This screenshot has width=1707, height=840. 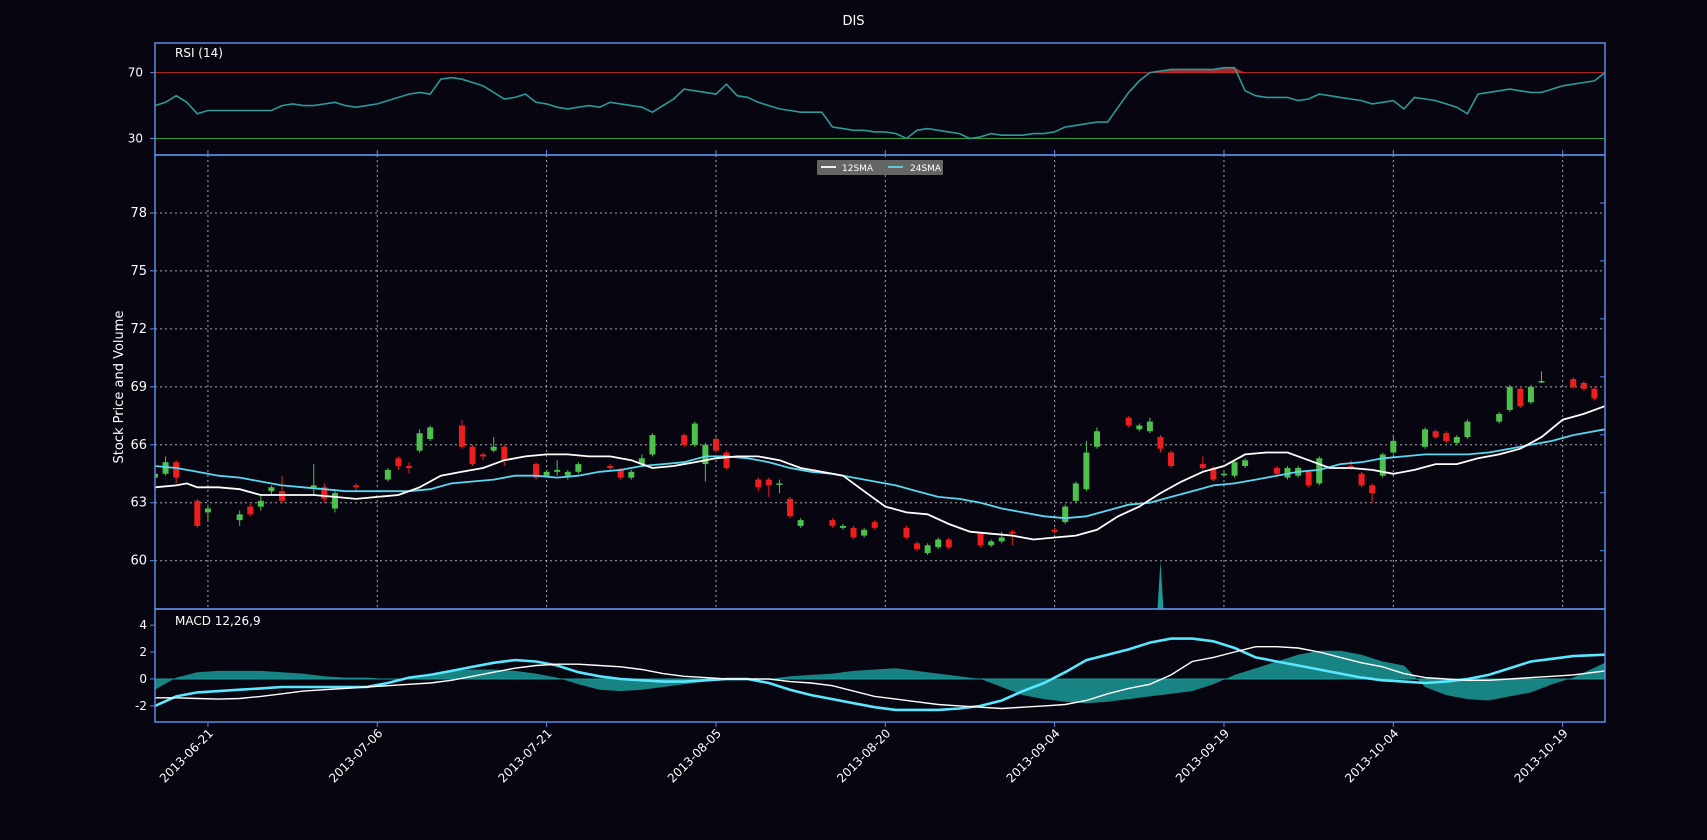 What do you see at coordinates (355, 755) in the screenshot?
I see `x-tick-label: 2013-07-06` at bounding box center [355, 755].